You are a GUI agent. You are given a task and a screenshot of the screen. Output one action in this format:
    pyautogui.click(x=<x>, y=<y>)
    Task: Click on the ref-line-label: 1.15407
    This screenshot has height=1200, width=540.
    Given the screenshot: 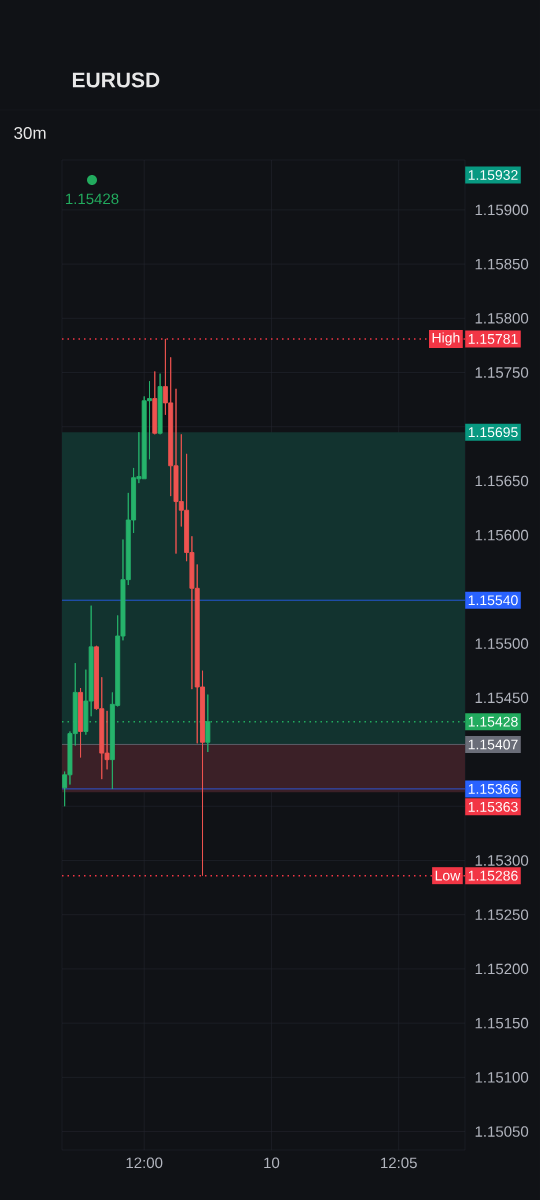 What is the action you would take?
    pyautogui.click(x=493, y=744)
    